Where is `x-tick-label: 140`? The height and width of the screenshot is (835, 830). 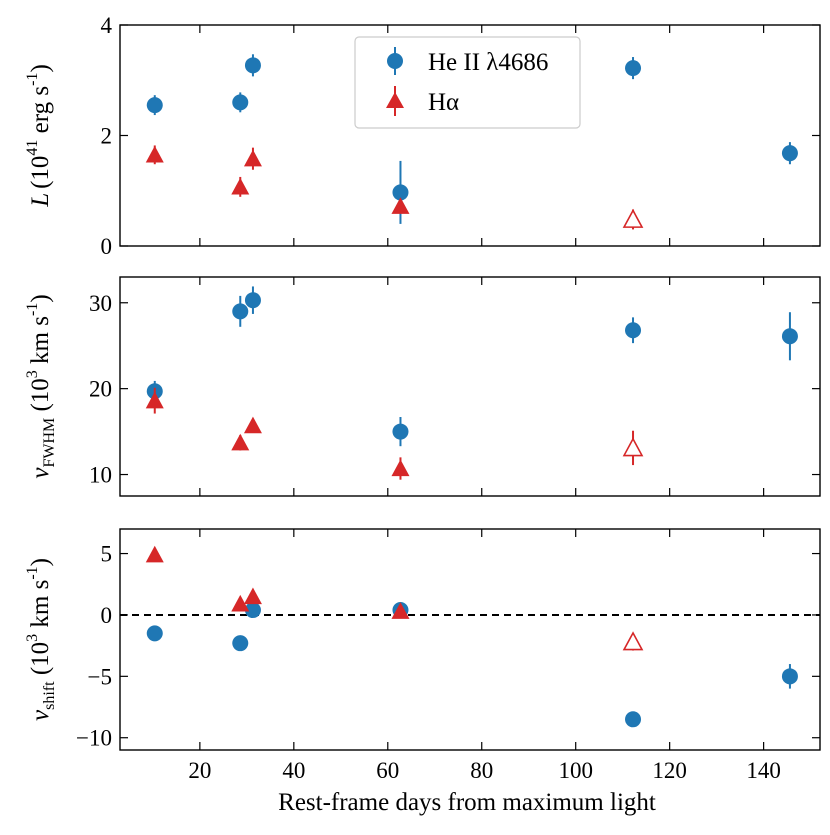 x-tick-label: 140 is located at coordinates (763, 770).